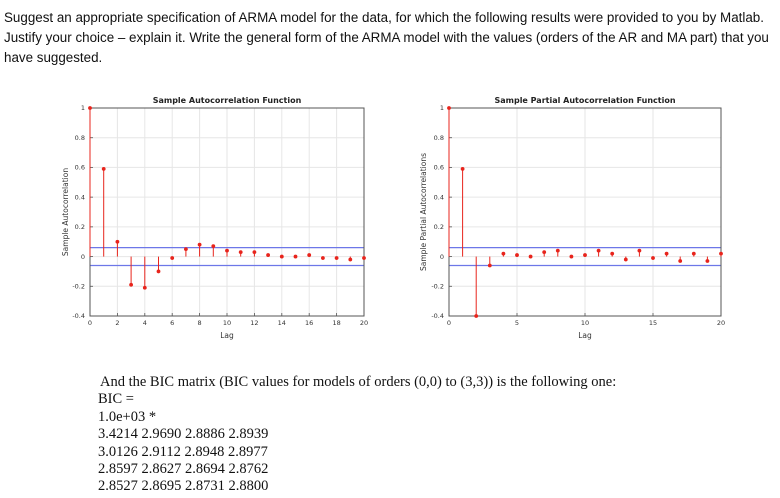 This screenshot has width=780, height=498. What do you see at coordinates (117, 323) in the screenshot?
I see `x-tick-label: 2` at bounding box center [117, 323].